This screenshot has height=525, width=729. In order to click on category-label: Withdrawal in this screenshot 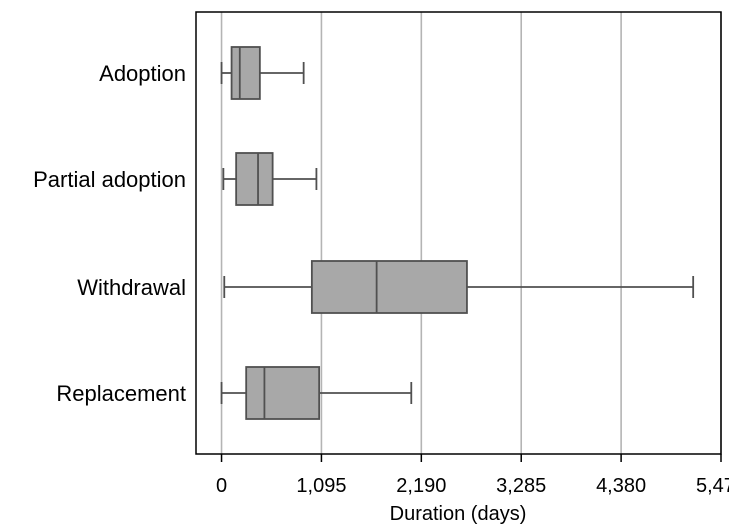, I will do `click(131, 287)`.